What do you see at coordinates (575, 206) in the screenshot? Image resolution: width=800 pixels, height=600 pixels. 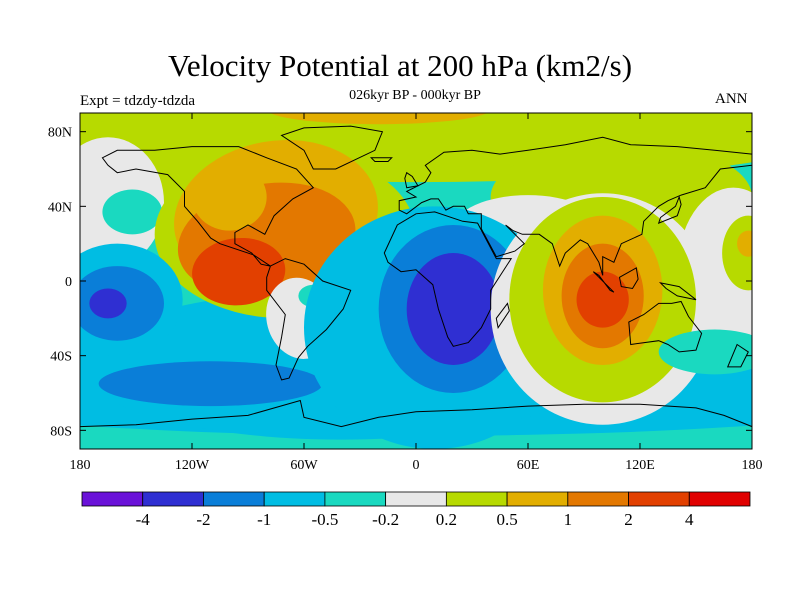 I see `coastline-eurasia` at bounding box center [575, 206].